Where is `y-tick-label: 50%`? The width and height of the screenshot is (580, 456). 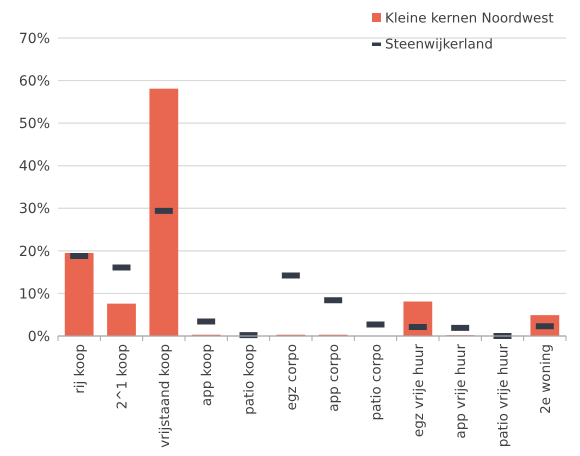
y-tick-label: 50% is located at coordinates (34, 124).